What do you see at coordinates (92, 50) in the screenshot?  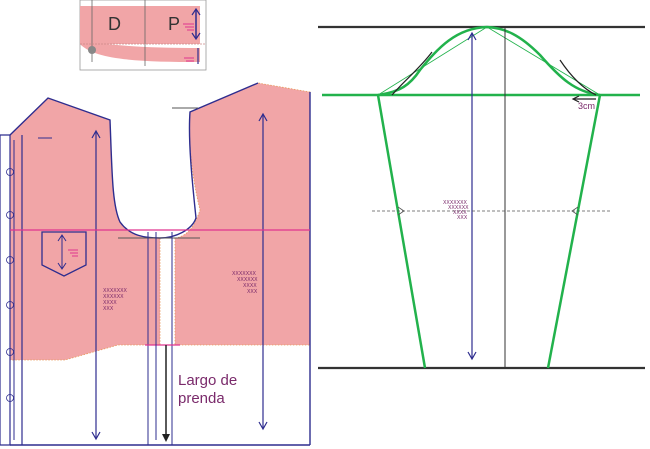 I see `button-mark-icon` at bounding box center [92, 50].